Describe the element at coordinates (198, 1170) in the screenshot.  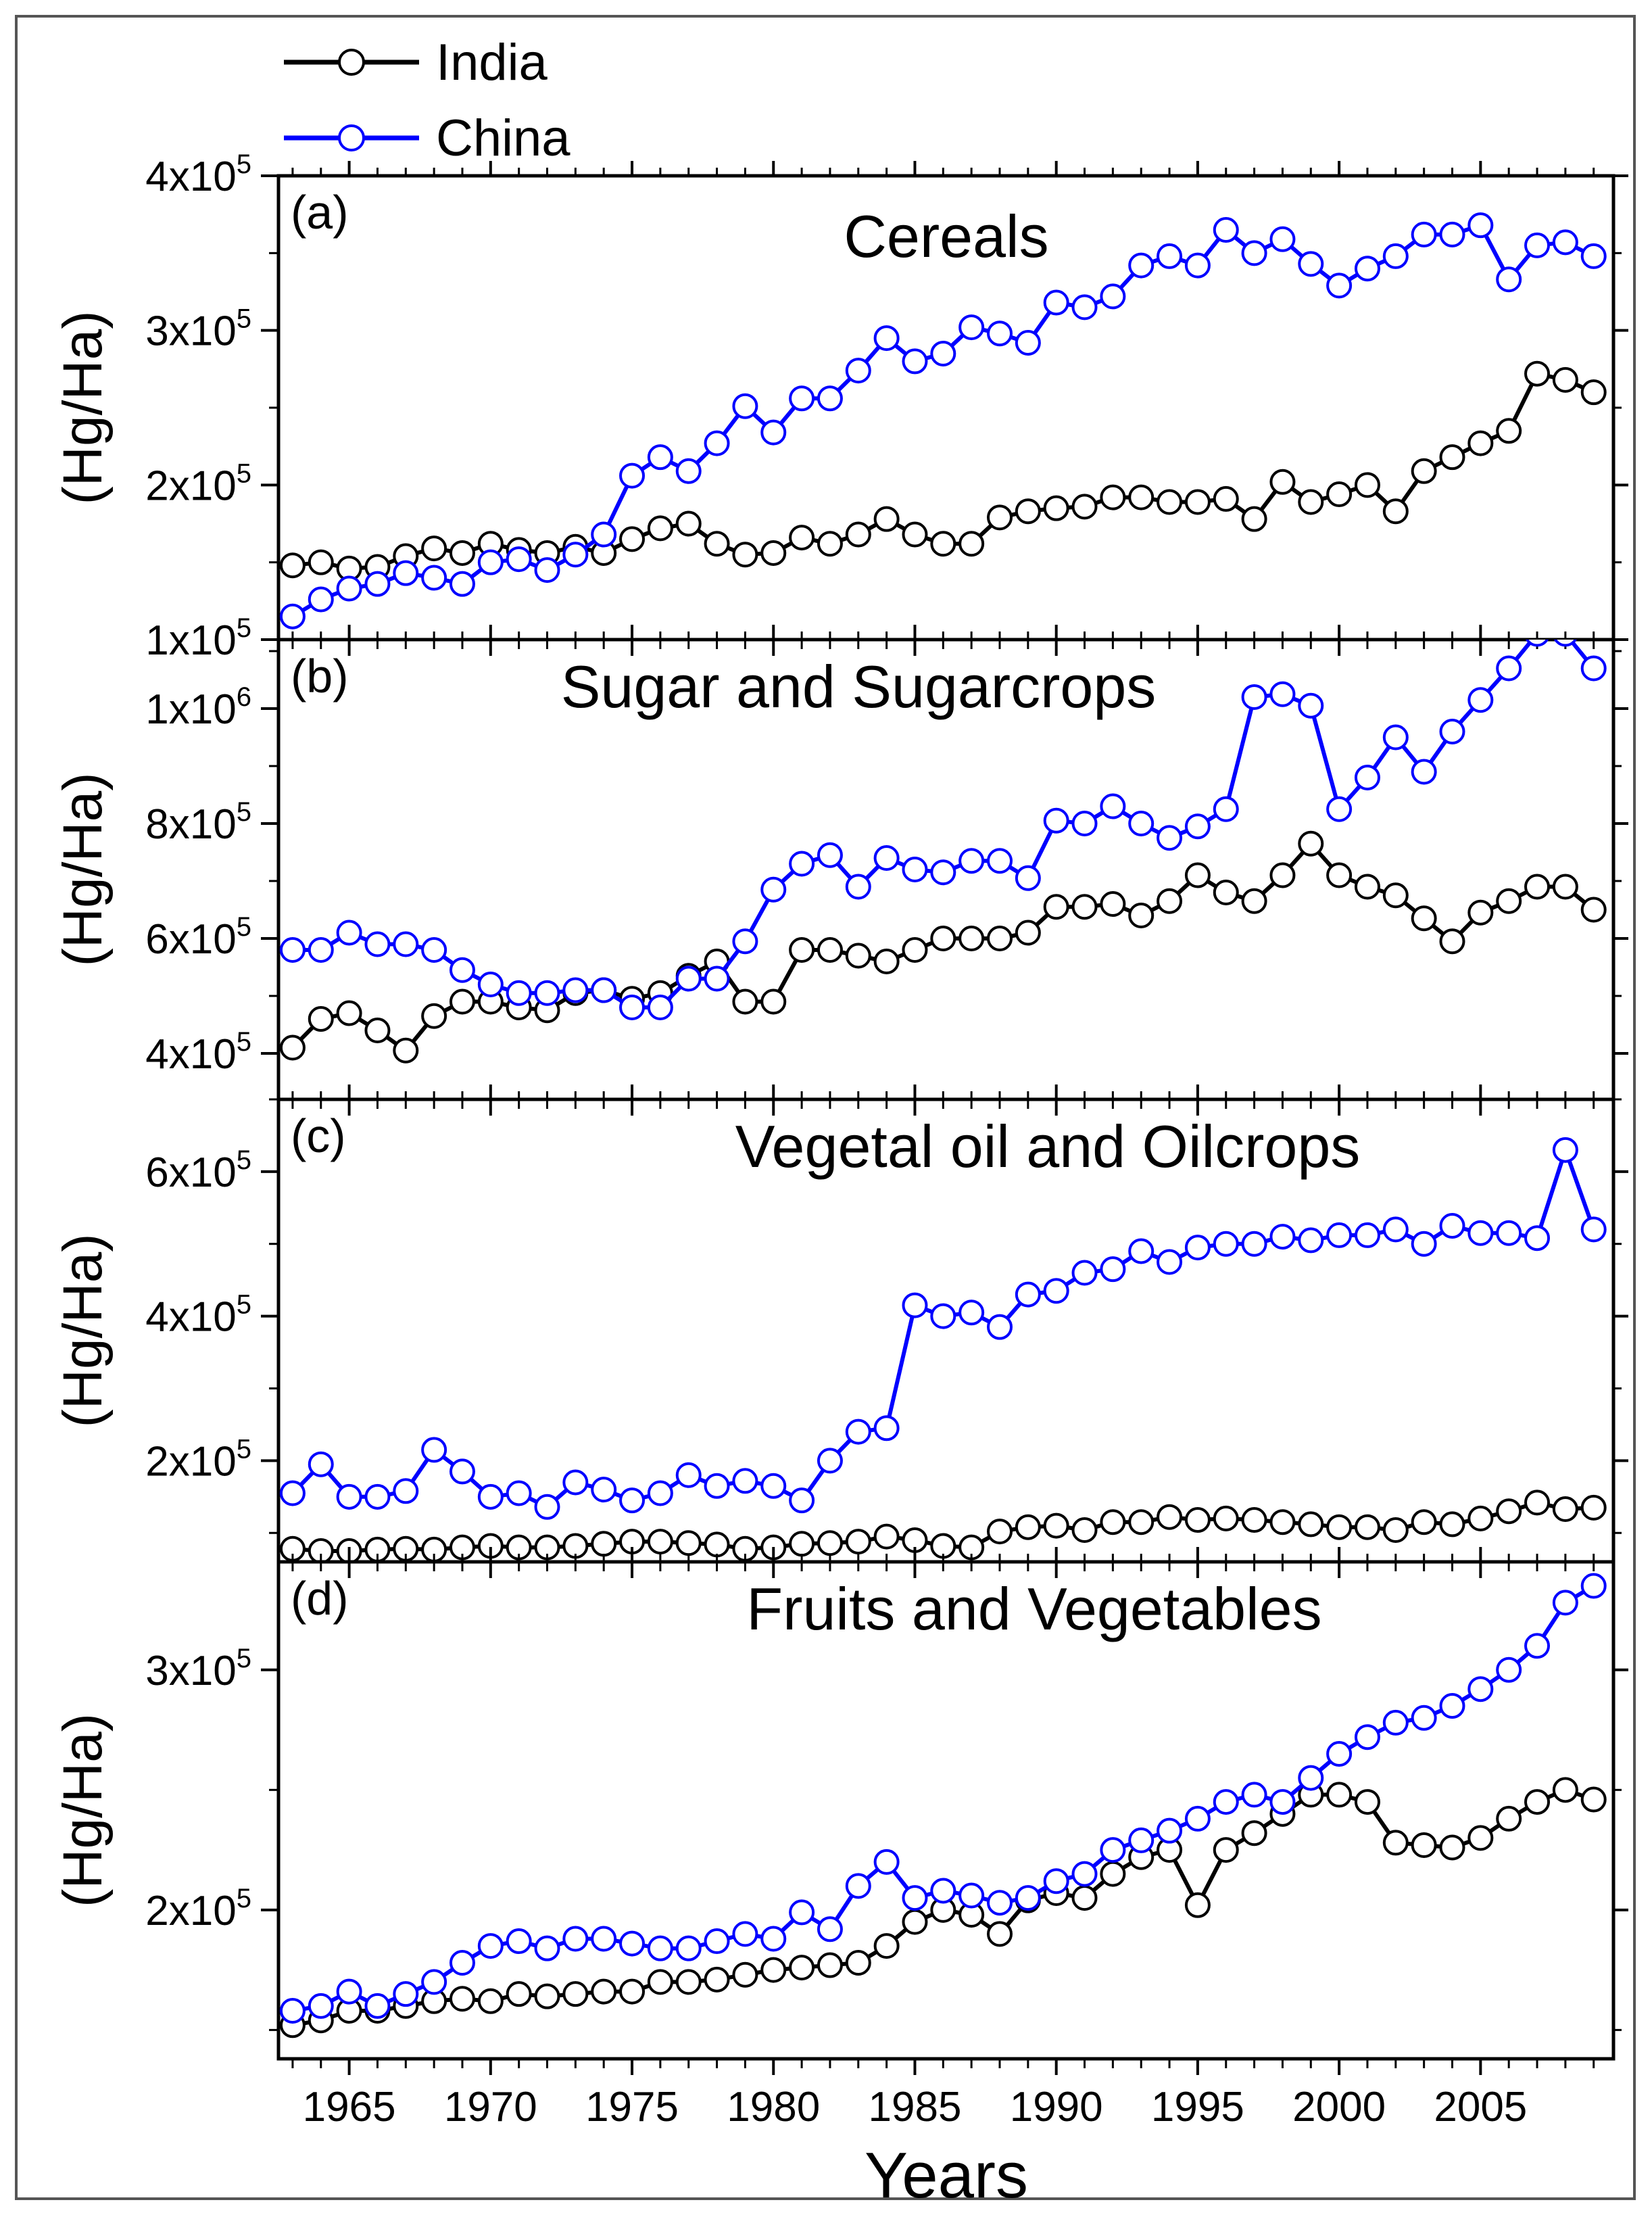
I see `y-tick-label: 6x10⁵` at that location.